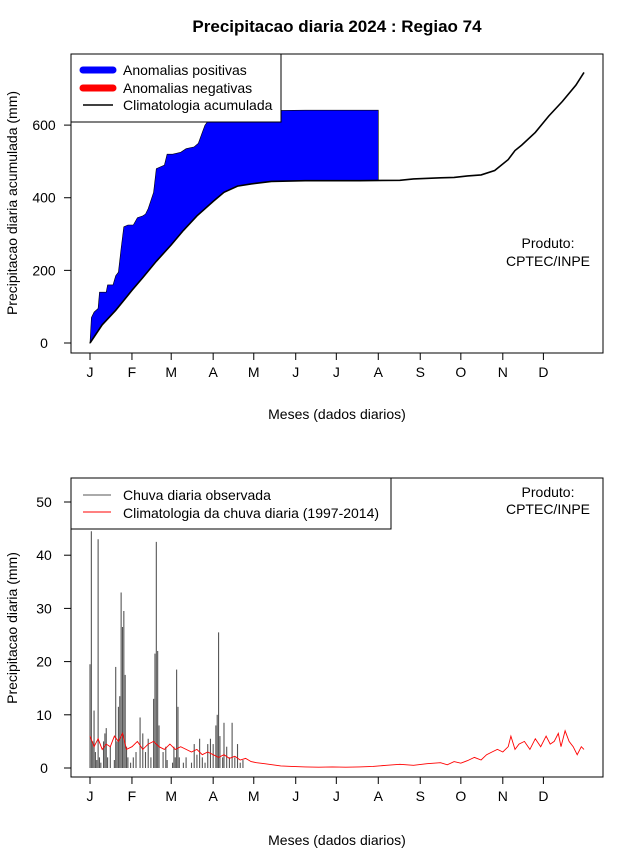 This screenshot has width=640, height=850. I want to click on bottom-product-label: Produto:, so click(548, 492).